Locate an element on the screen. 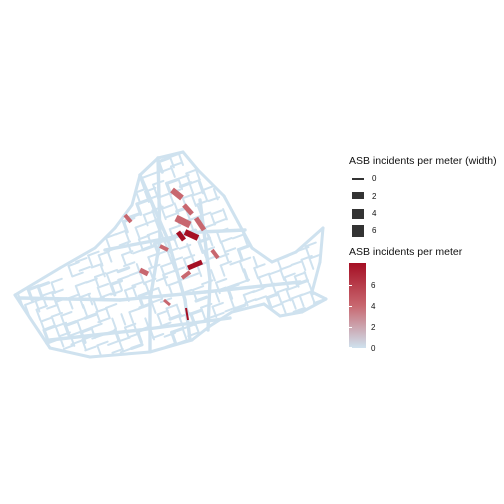  color-tick-label-0: 0 is located at coordinates (373, 348).